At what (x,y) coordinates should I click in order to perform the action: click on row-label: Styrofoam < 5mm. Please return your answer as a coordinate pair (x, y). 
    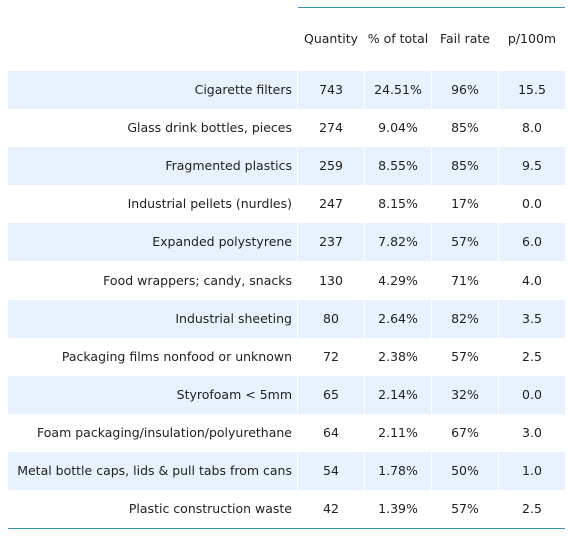
    Looking at the image, I should click on (234, 394).